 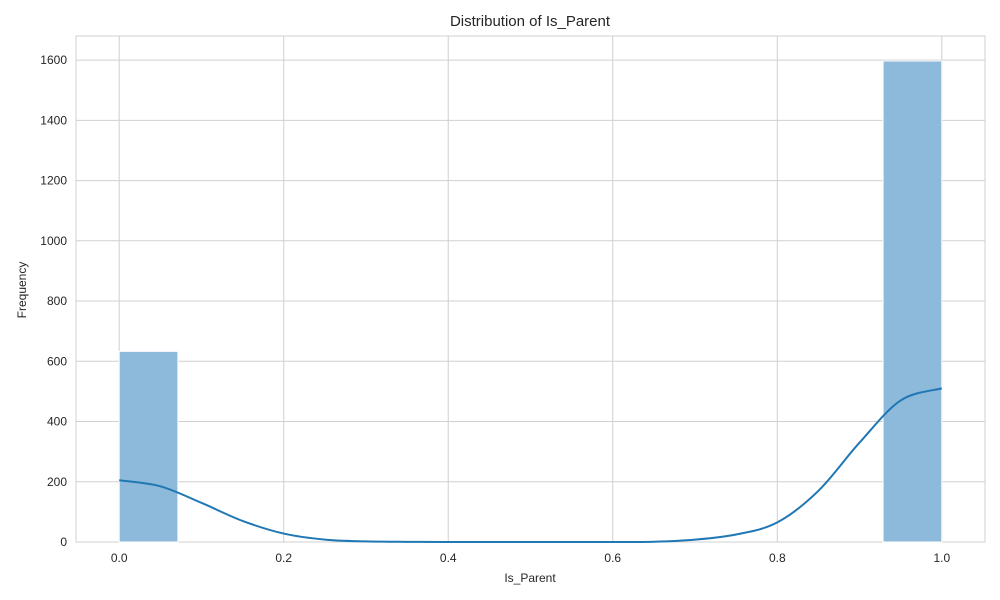 What do you see at coordinates (57, 361) in the screenshot?
I see `y-tick-label: 600` at bounding box center [57, 361].